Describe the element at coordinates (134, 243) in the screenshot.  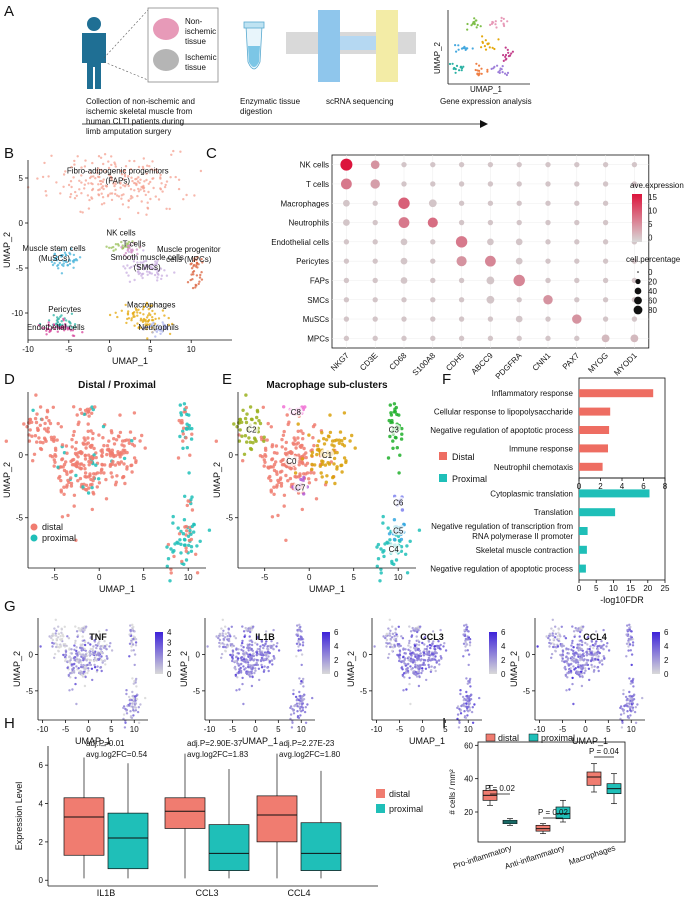
I see `cluster-label-group: T cells` at that location.